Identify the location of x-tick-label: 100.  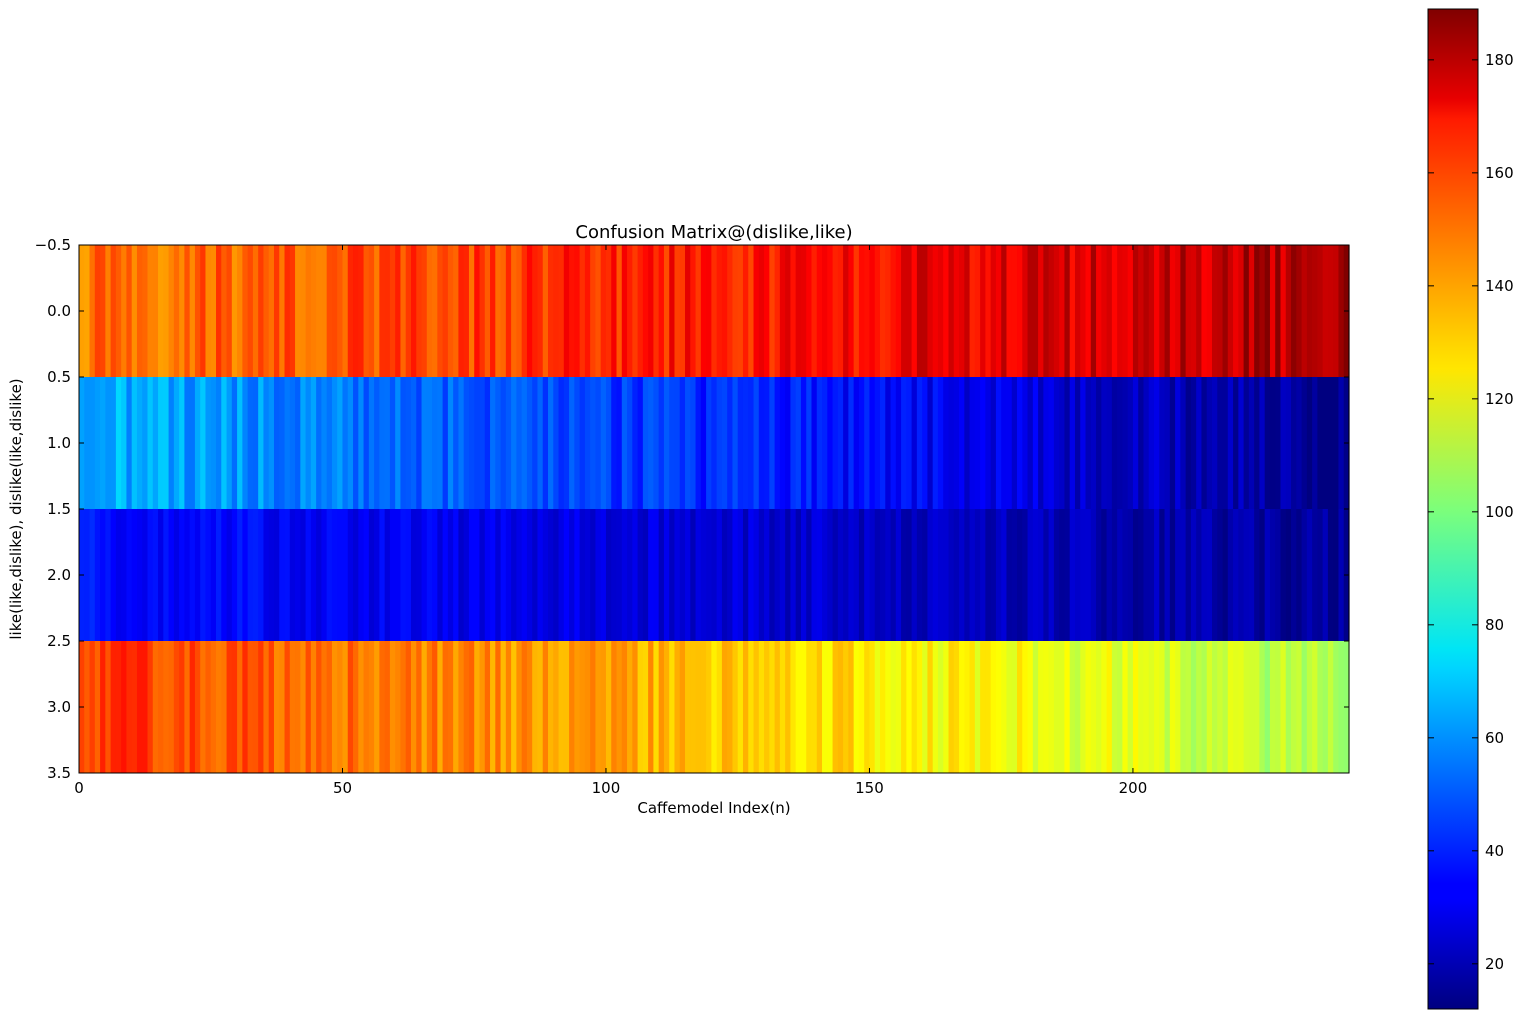
(606, 788).